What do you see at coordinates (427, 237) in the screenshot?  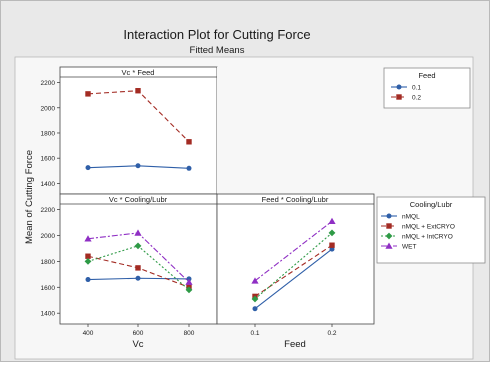 I see `legend-cooling-item-label: nMQL + IntCRYO` at bounding box center [427, 237].